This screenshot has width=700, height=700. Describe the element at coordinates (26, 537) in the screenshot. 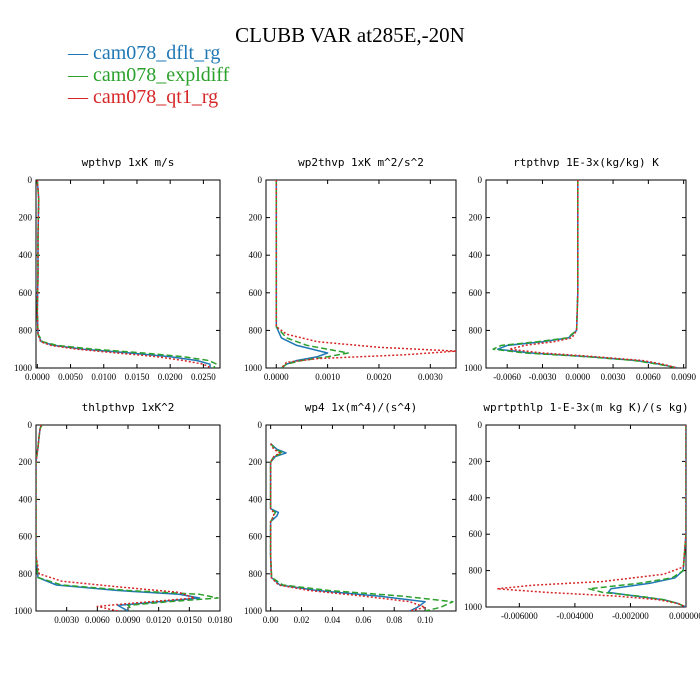

I see `y-tick-label-3-3: 600` at that location.